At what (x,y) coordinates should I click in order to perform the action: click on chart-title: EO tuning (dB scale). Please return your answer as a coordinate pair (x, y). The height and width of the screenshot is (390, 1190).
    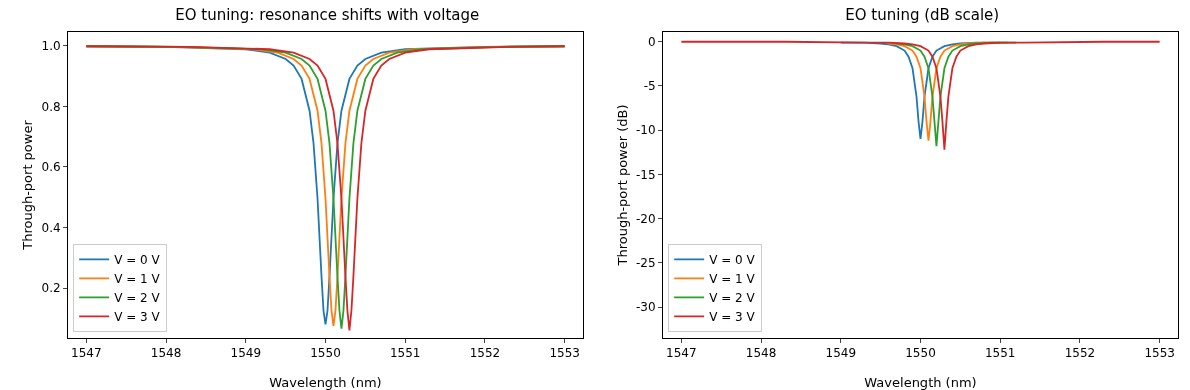
    Looking at the image, I should click on (922, 15).